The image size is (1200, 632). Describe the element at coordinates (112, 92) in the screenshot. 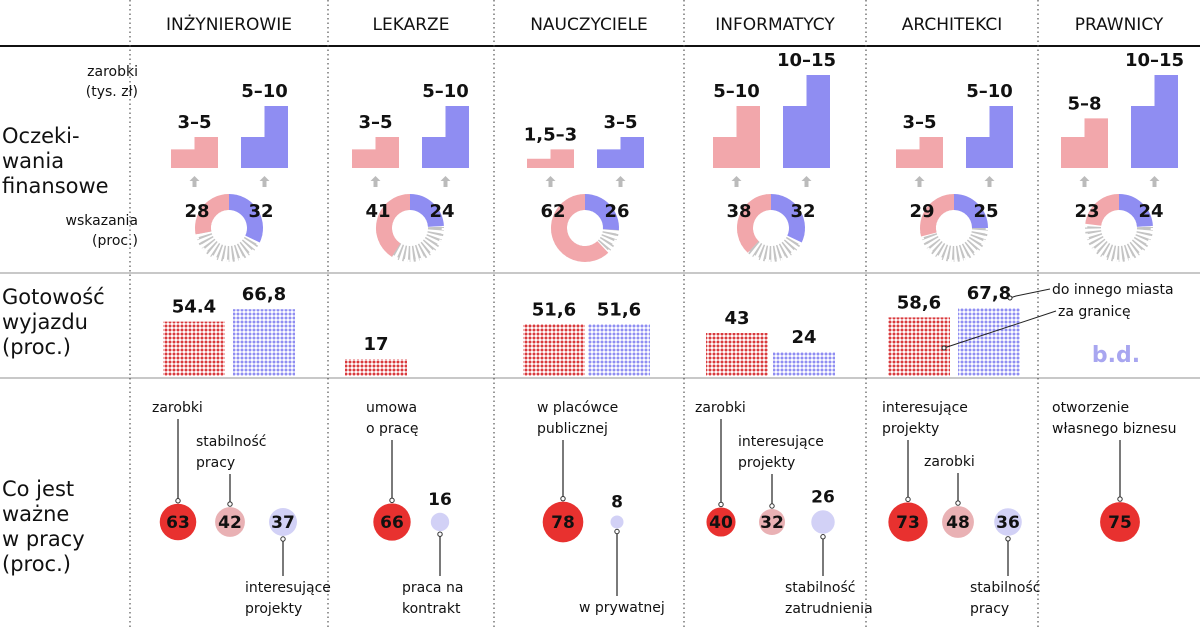

I see `salary-unit-label: (tys. zł)` at that location.